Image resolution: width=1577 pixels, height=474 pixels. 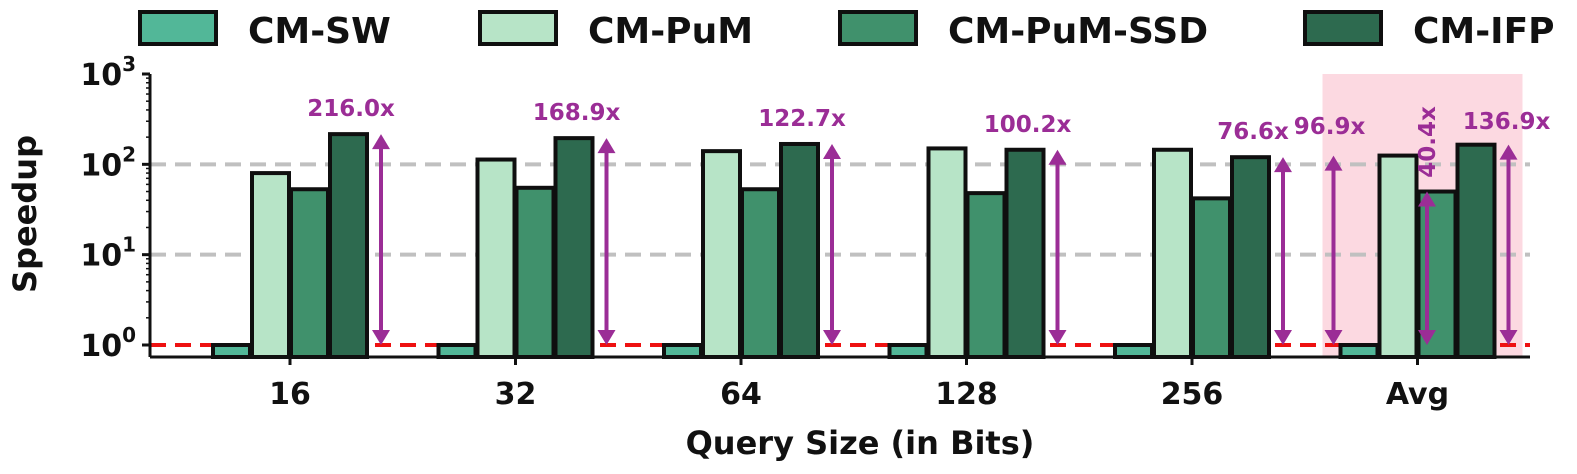 I want to click on annotation-avg-pum-arrow-head-bottom, so click(x=1333, y=337).